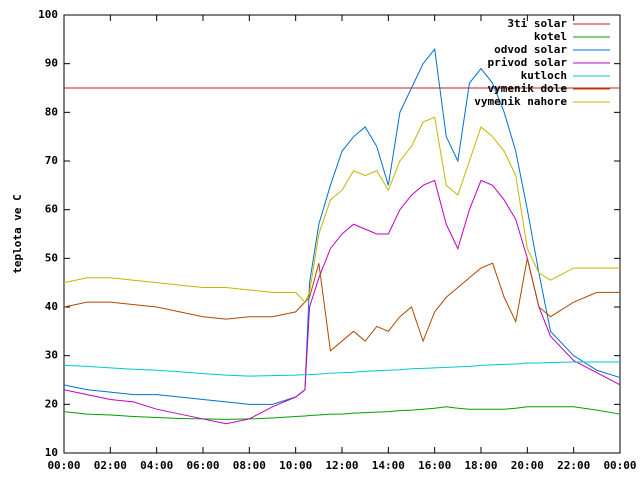  What do you see at coordinates (51, 403) in the screenshot?
I see `y-tick-label: 20` at bounding box center [51, 403].